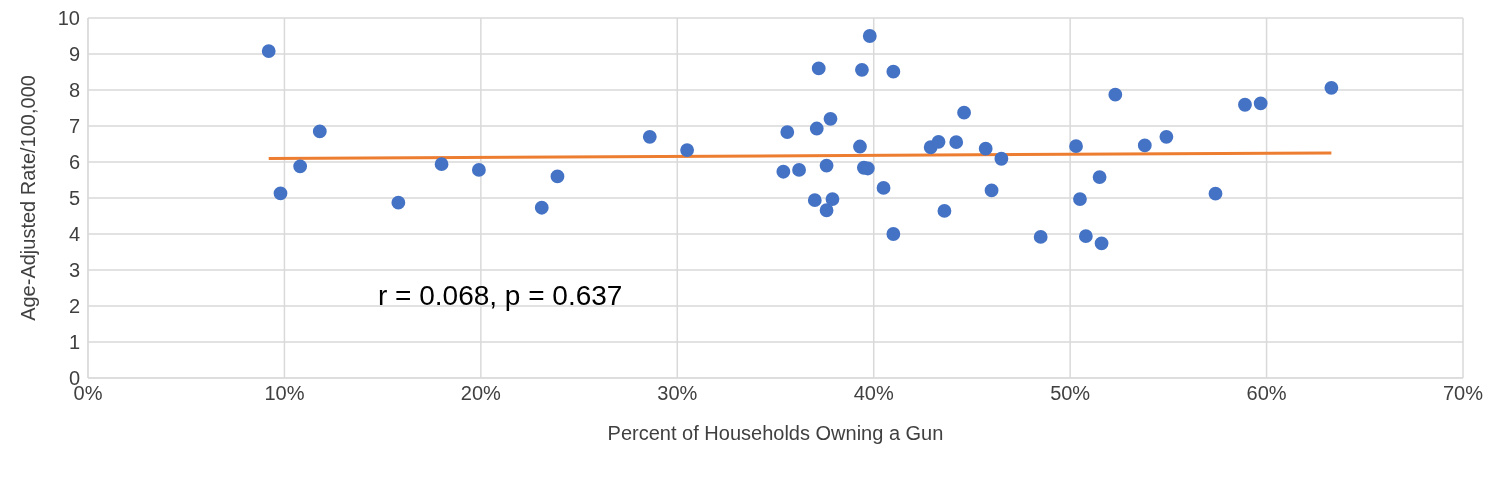  I want to click on y-tick-label: 7, so click(74, 126).